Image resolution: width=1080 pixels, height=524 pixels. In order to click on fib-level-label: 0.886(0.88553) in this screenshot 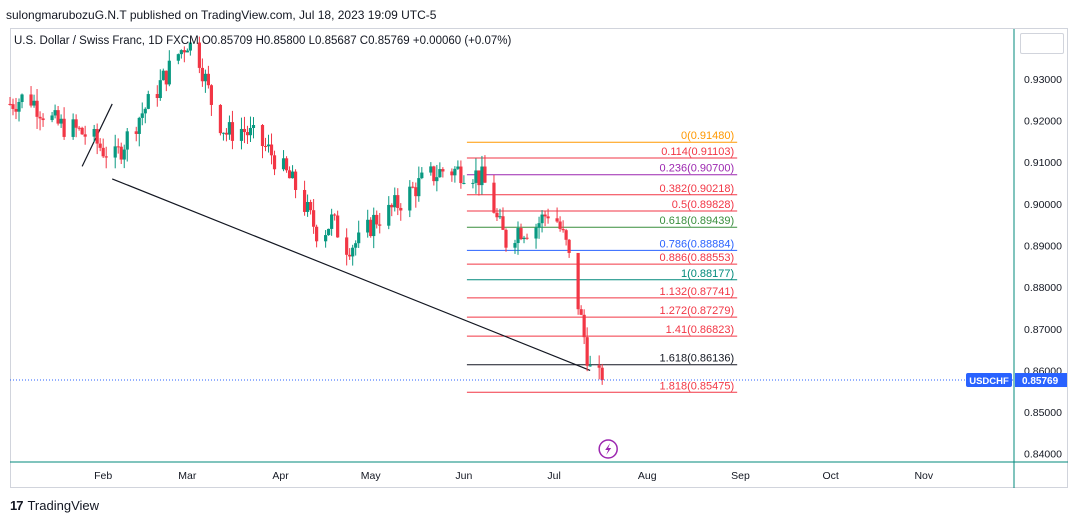, I will do `click(697, 258)`.